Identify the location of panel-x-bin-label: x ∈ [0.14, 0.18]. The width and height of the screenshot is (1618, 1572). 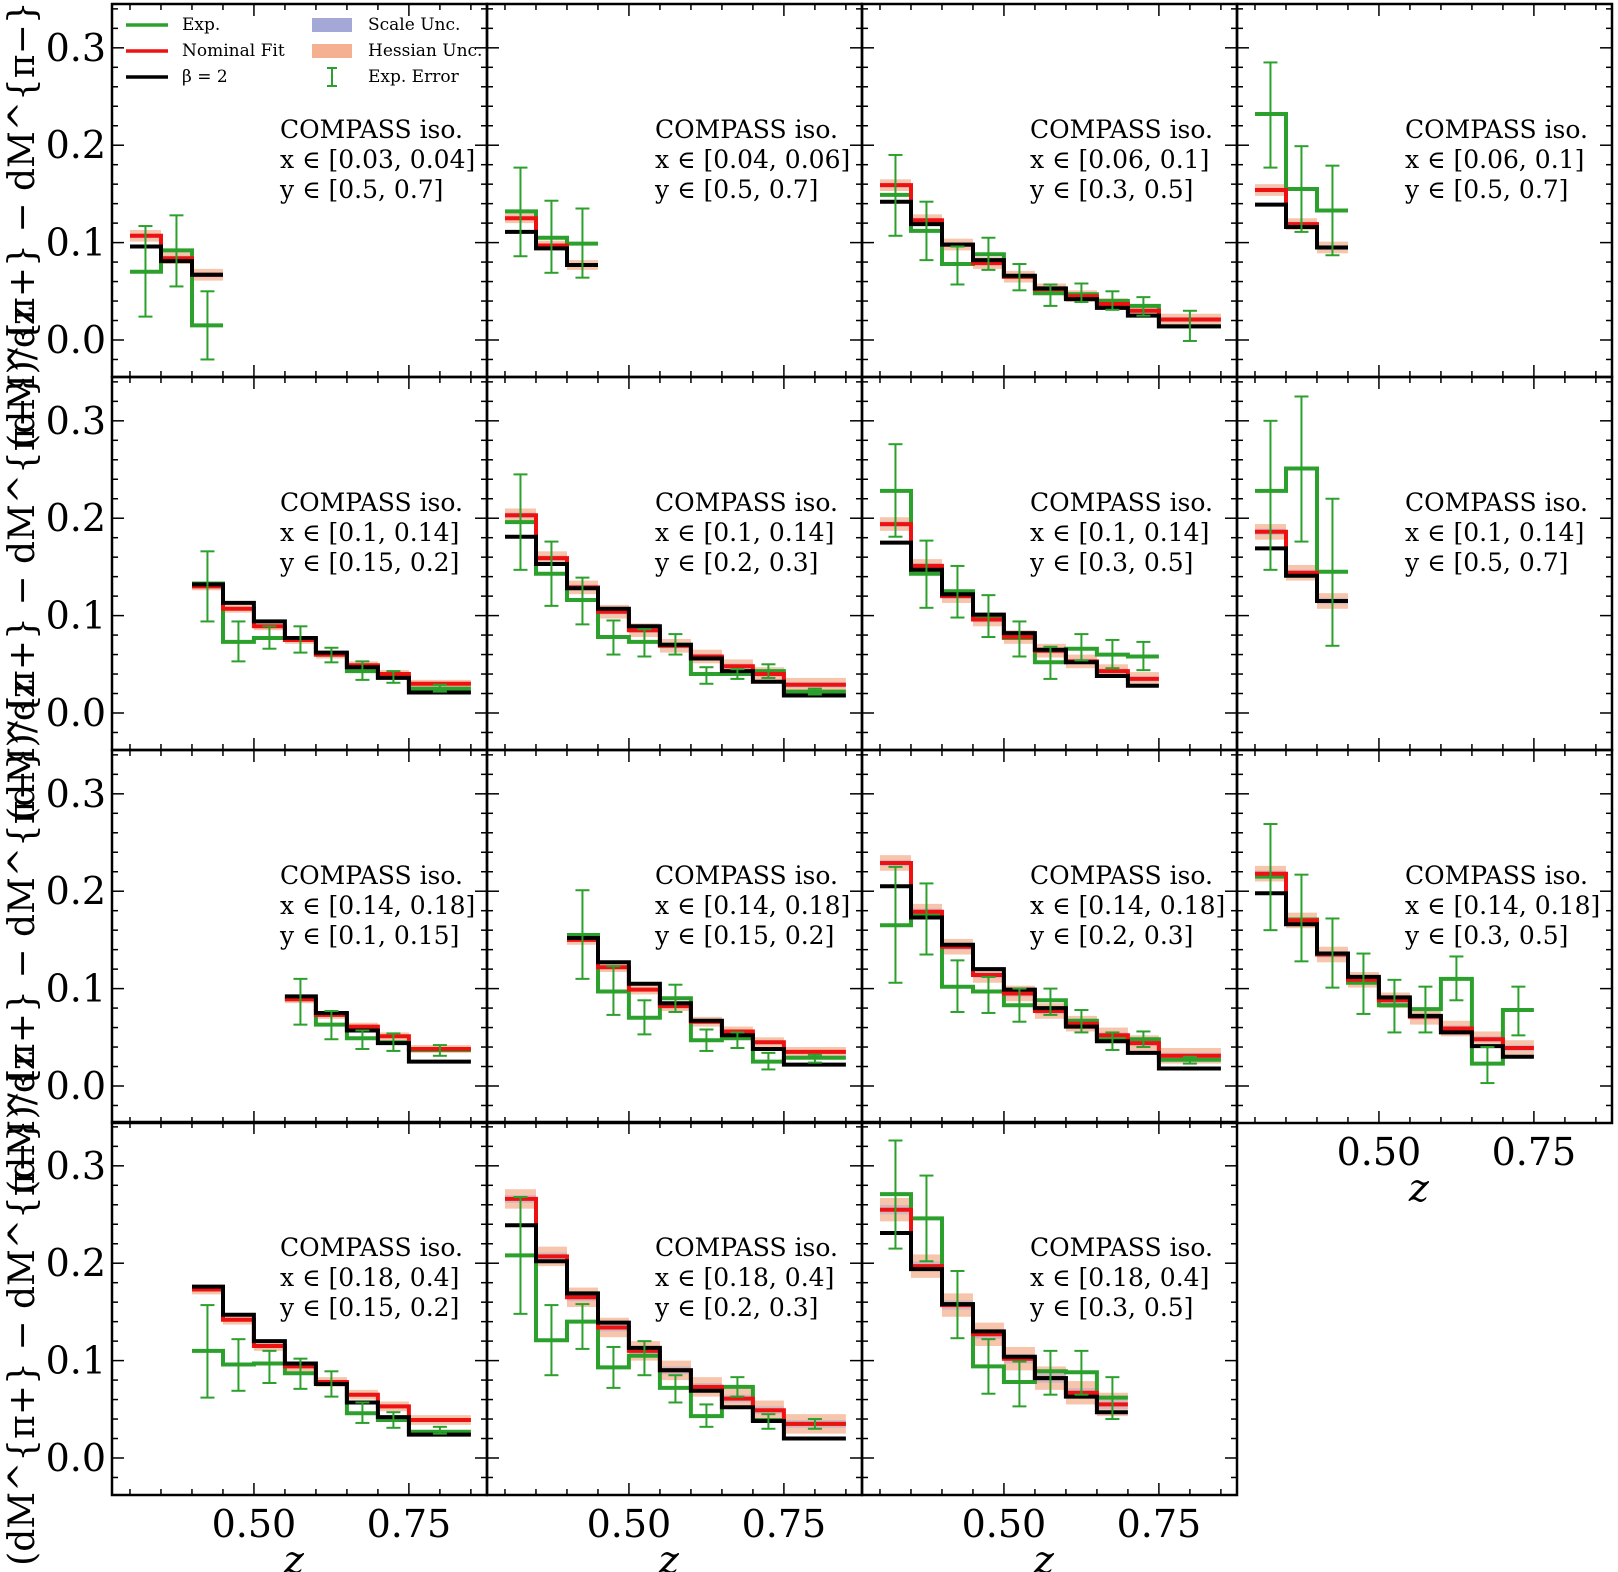
(377, 905).